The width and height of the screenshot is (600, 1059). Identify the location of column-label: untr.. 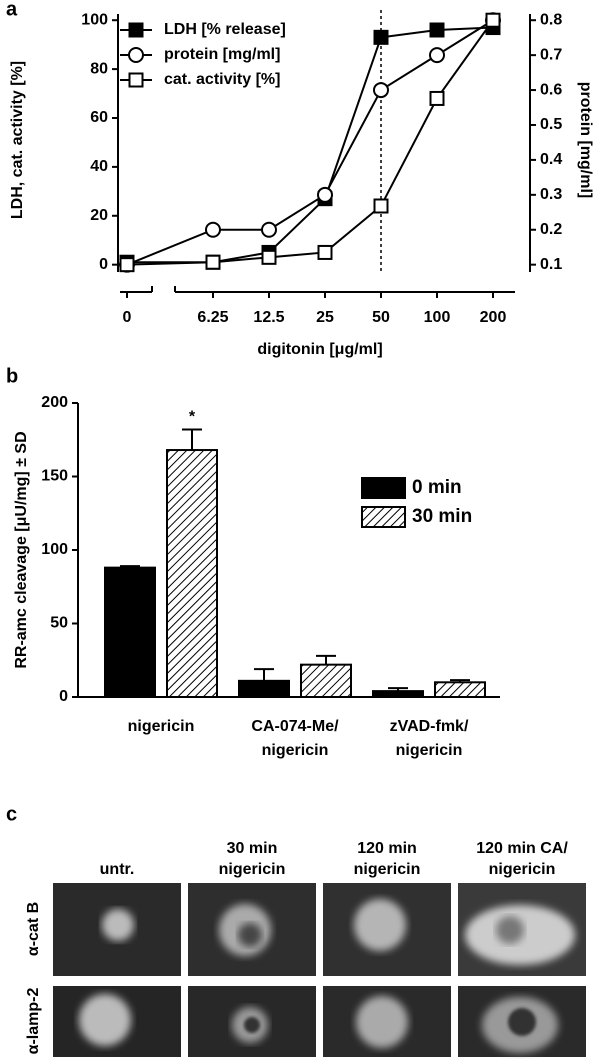
(117, 869).